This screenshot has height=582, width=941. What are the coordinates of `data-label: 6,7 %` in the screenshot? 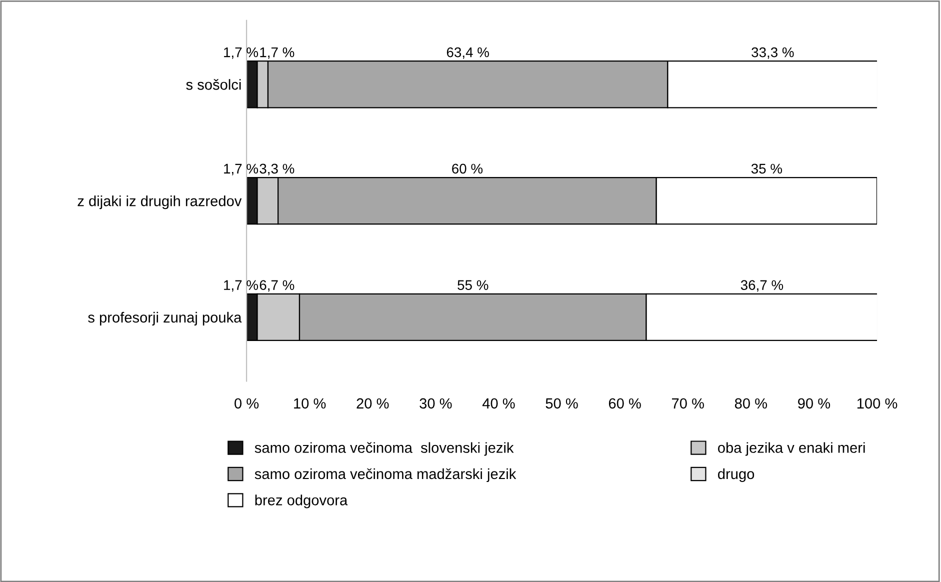 It's located at (277, 286).